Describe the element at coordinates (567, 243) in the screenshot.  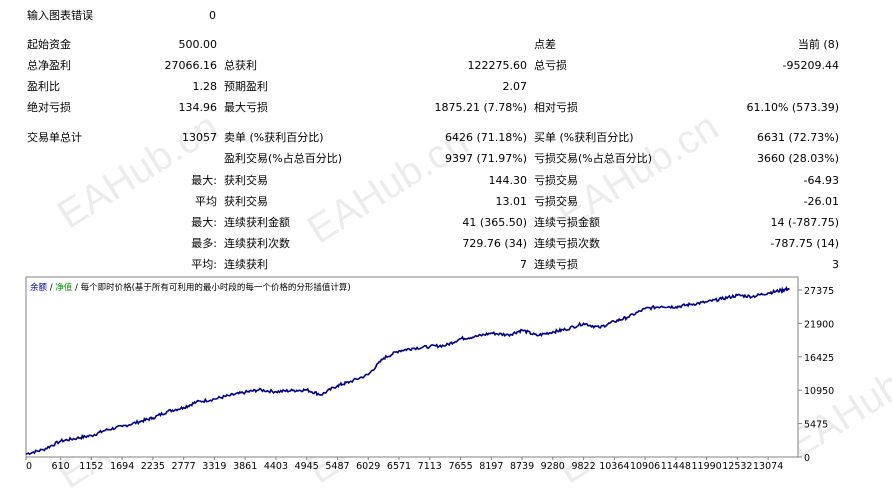
I see `report-cell-c3l: 连续亏损次数` at that location.